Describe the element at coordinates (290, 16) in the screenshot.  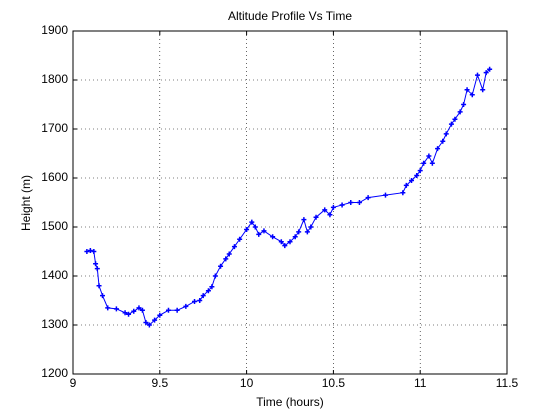
I see `chart-title: Altitude Profile Vs Time` at that location.